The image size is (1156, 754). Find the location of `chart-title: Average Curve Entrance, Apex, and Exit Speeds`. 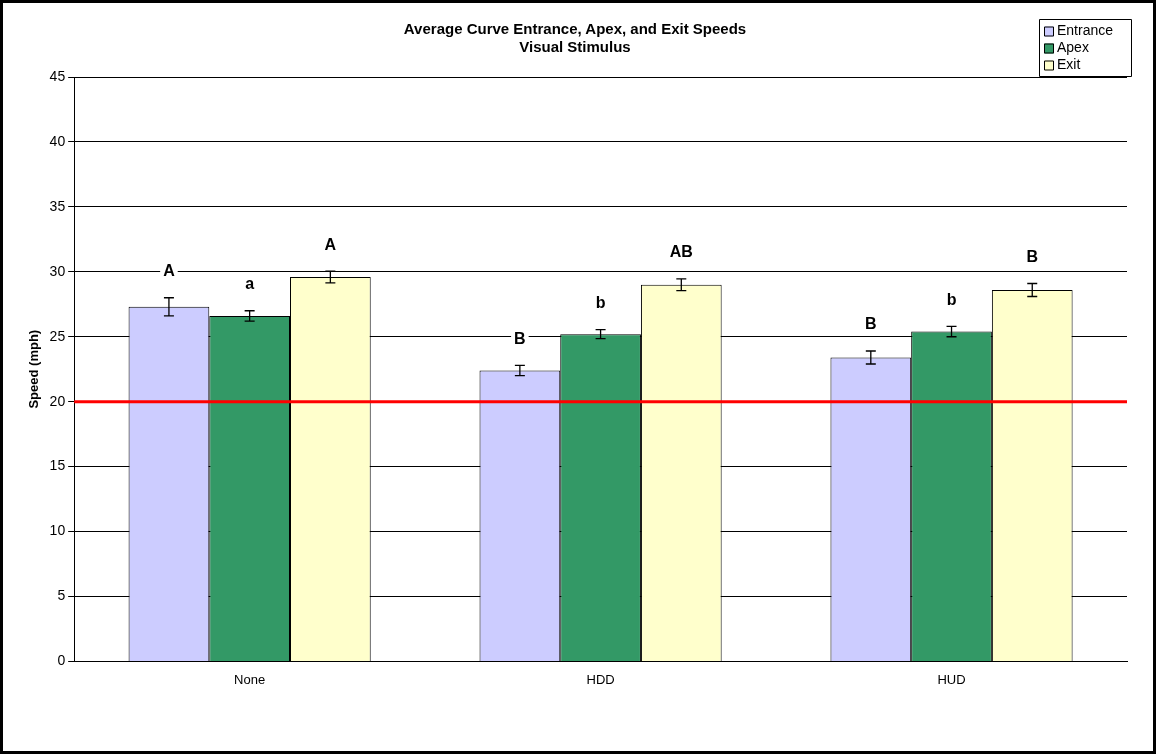

chart-title: Average Curve Entrance, Apex, and Exit Speeds is located at coordinates (575, 29).